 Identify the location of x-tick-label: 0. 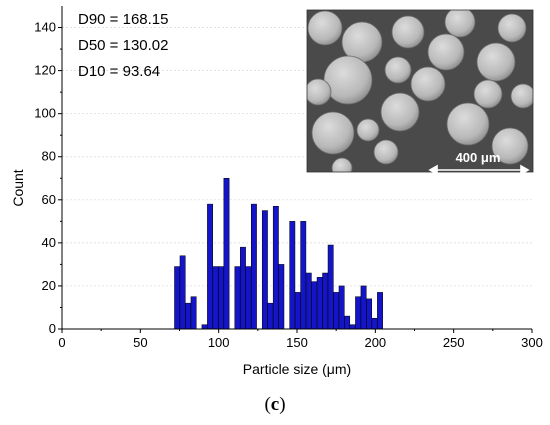
(61, 342).